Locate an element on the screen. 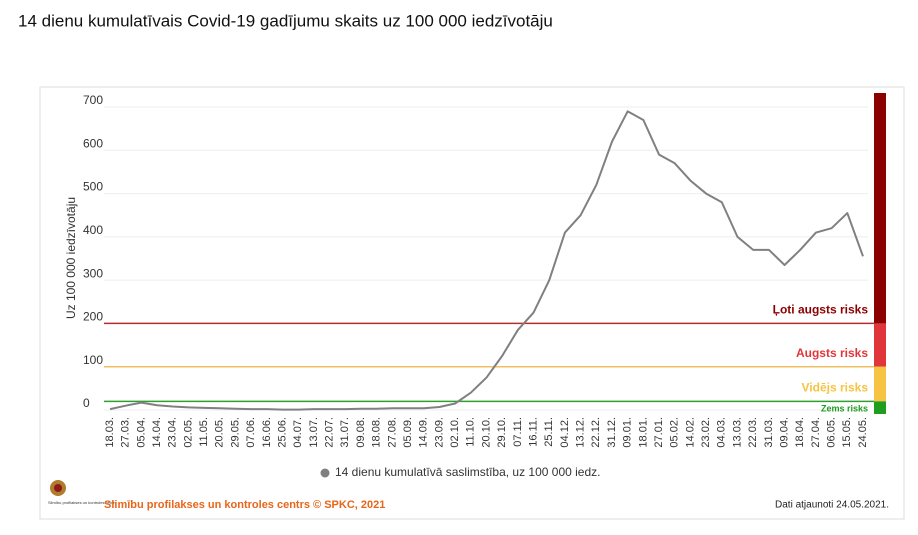  x-tick-label: 06.05. is located at coordinates (832, 432).